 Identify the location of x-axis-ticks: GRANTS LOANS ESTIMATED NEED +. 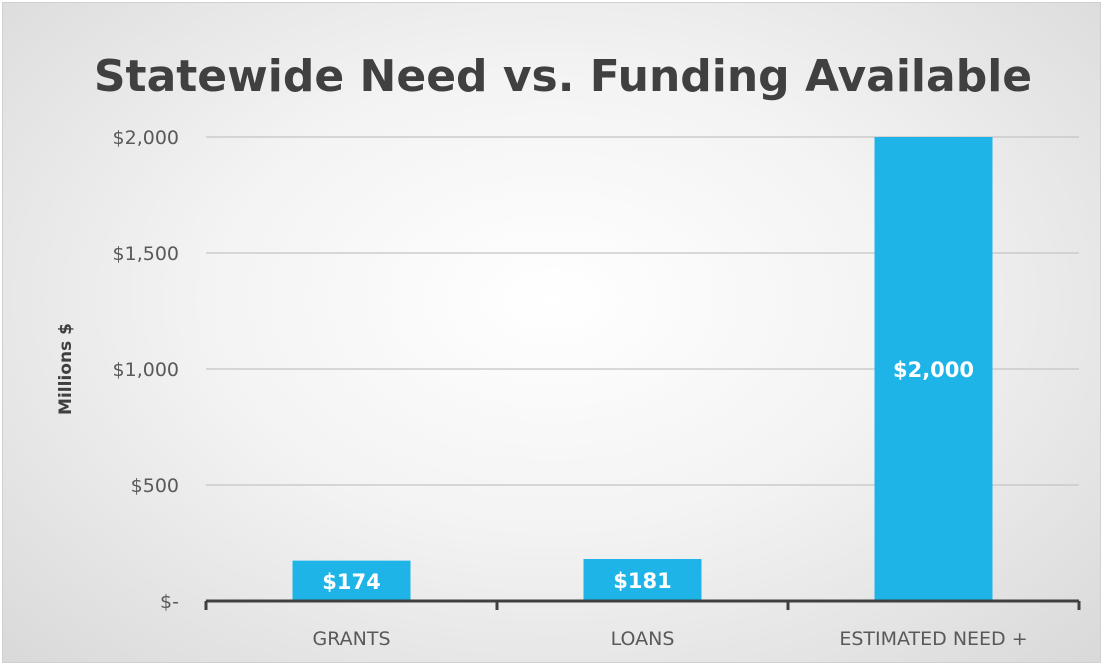
(669, 639).